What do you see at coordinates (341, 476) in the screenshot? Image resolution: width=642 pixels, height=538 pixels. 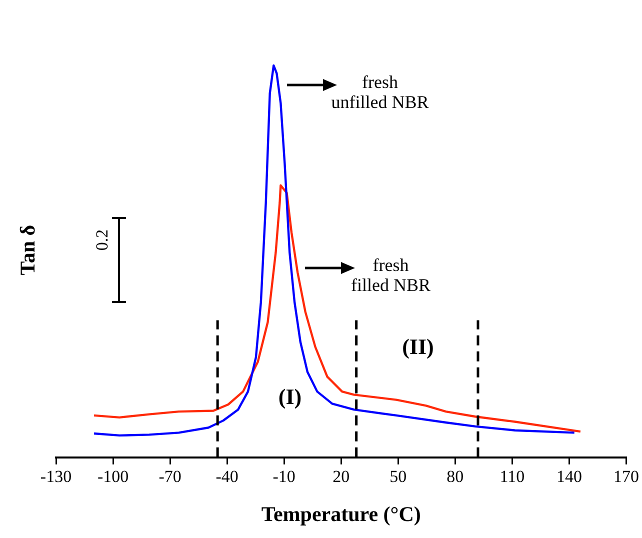 I see `x-tick-label: 20` at bounding box center [341, 476].